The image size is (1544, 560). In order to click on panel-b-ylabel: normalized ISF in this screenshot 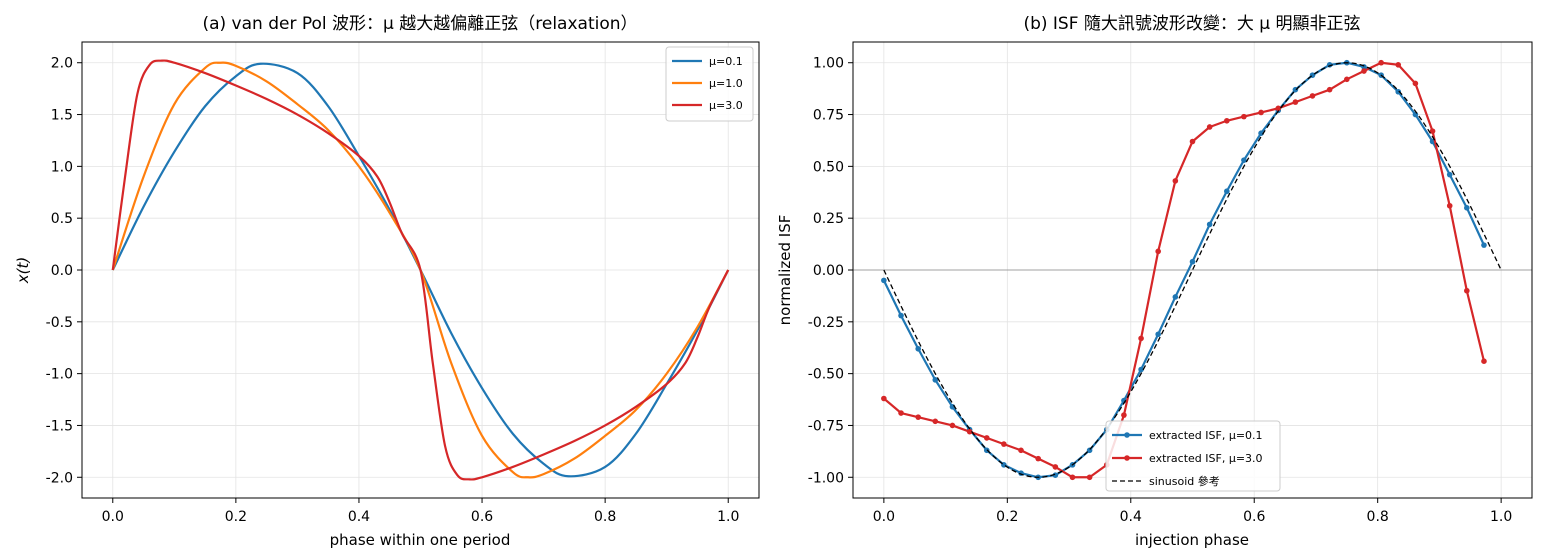, I will do `click(785, 270)`.